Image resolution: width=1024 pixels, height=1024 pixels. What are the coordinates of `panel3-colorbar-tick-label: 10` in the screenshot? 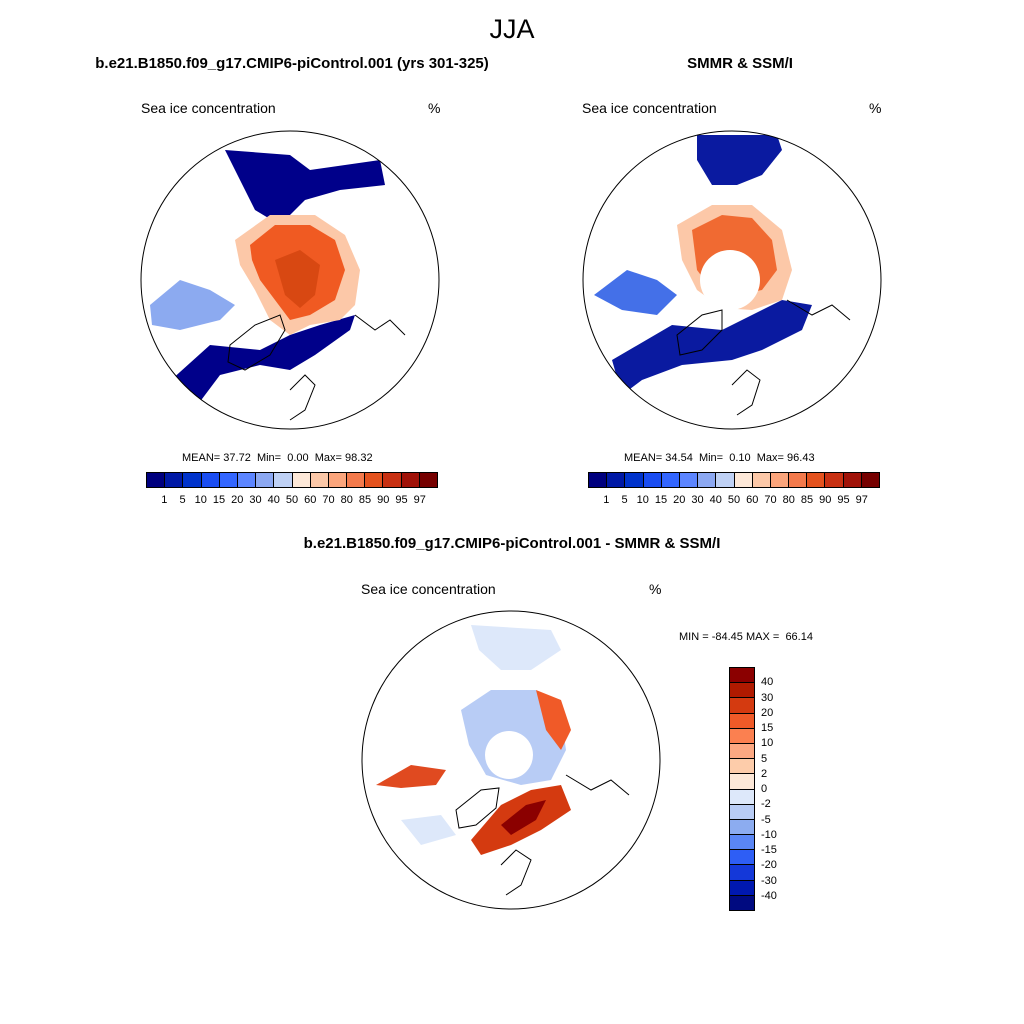 It's located at (767, 743).